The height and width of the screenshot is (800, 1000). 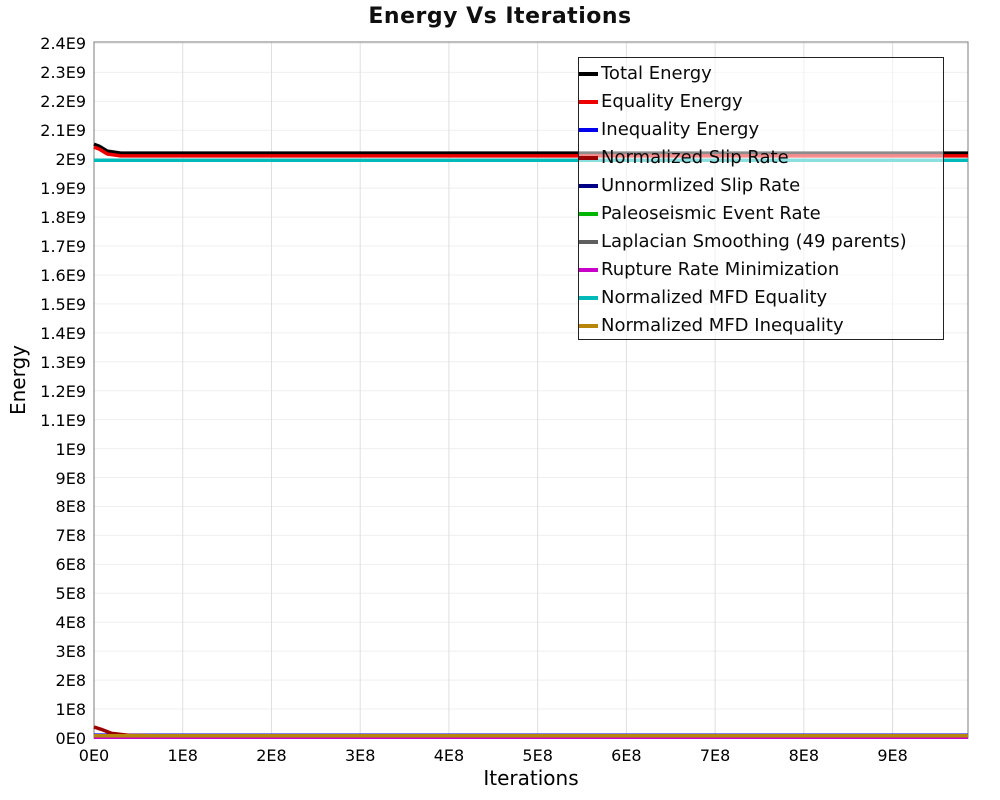 What do you see at coordinates (70, 623) in the screenshot?
I see `y-tick-label: 4E8` at bounding box center [70, 623].